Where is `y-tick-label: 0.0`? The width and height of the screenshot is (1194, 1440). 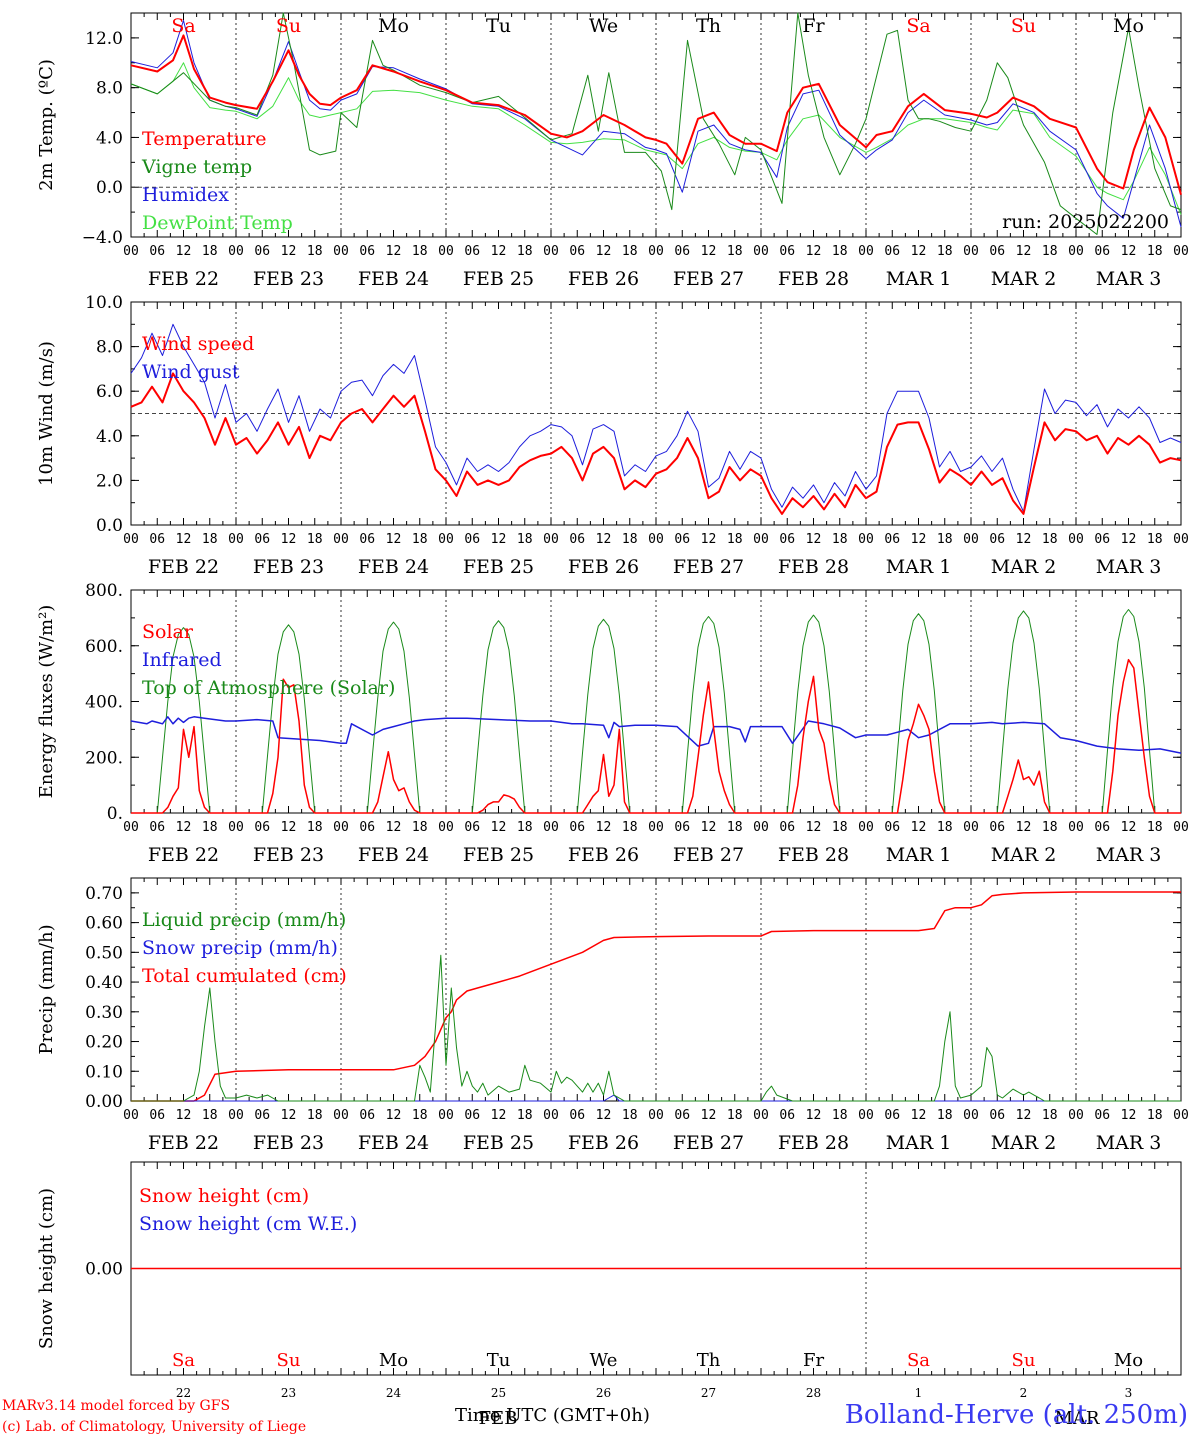
y-tick-label: 0.0 is located at coordinates (109, 188).